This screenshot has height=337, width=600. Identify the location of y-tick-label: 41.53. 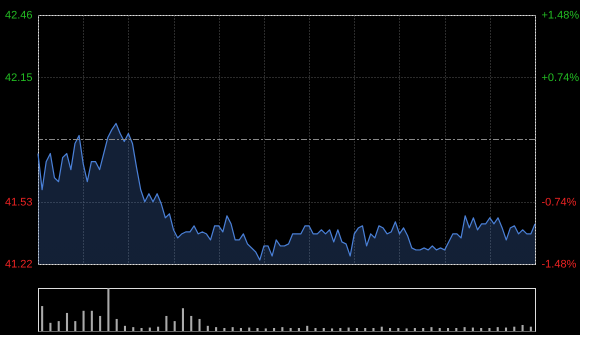
(18, 202).